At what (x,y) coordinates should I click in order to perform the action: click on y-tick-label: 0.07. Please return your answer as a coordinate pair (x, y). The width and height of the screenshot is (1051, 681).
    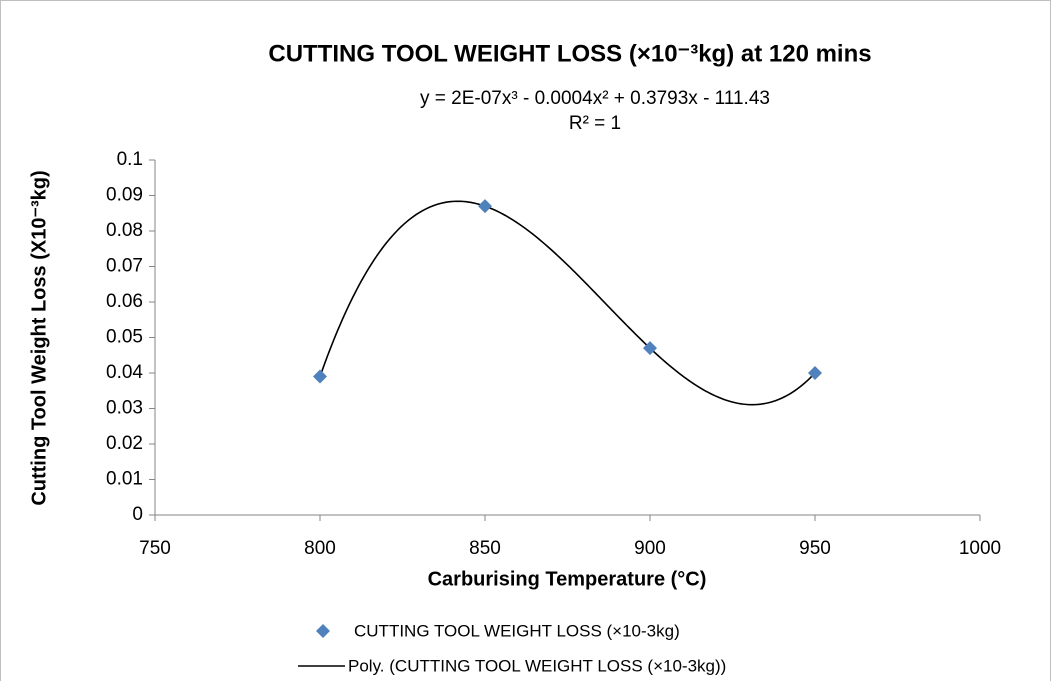
    Looking at the image, I should click on (124, 266).